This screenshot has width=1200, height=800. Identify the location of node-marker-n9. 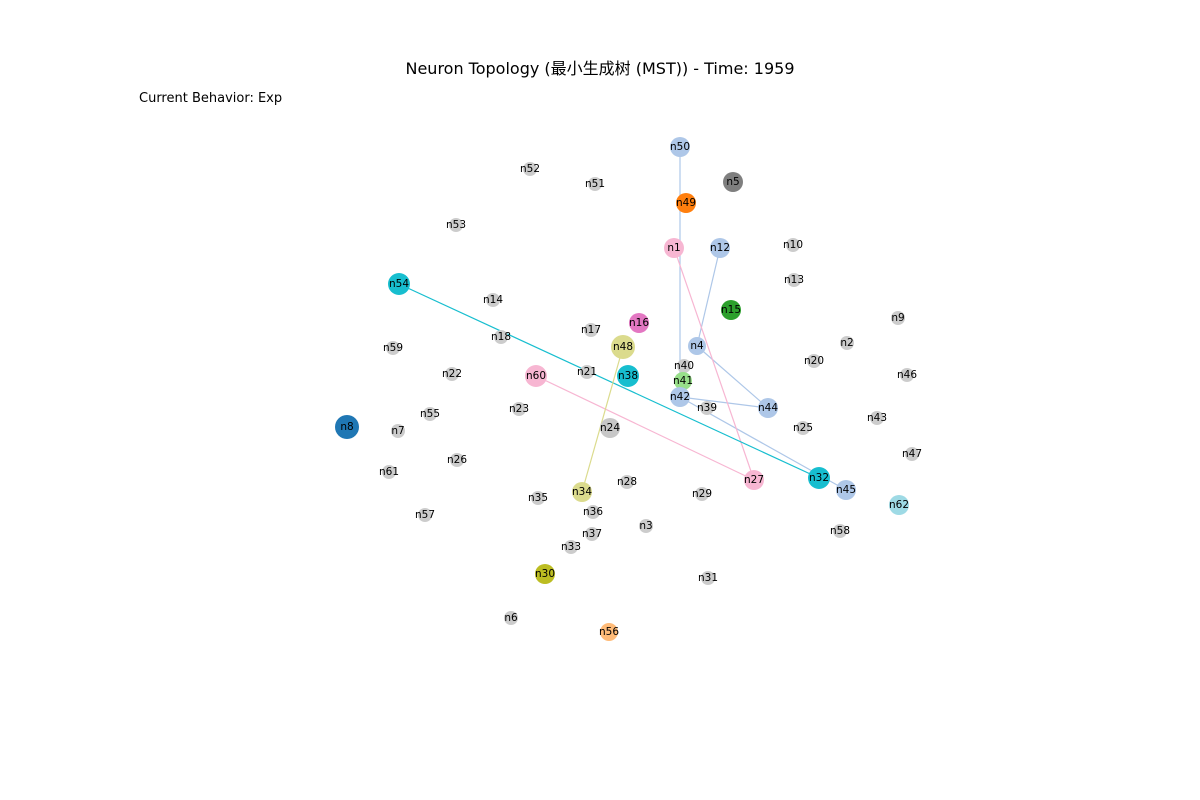
(898, 318).